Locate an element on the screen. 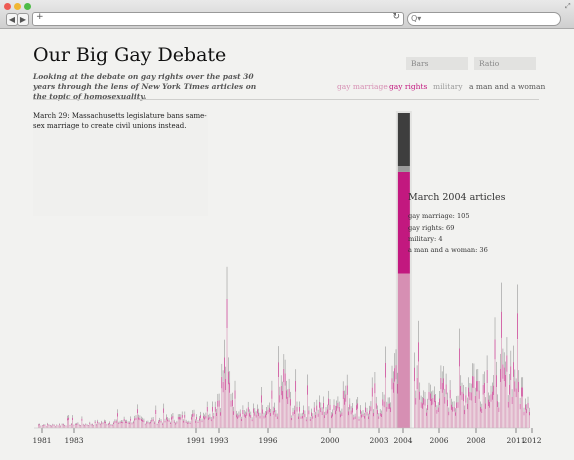 The height and width of the screenshot is (460, 574). legend-gay-rights: gay rights is located at coordinates (408, 86).